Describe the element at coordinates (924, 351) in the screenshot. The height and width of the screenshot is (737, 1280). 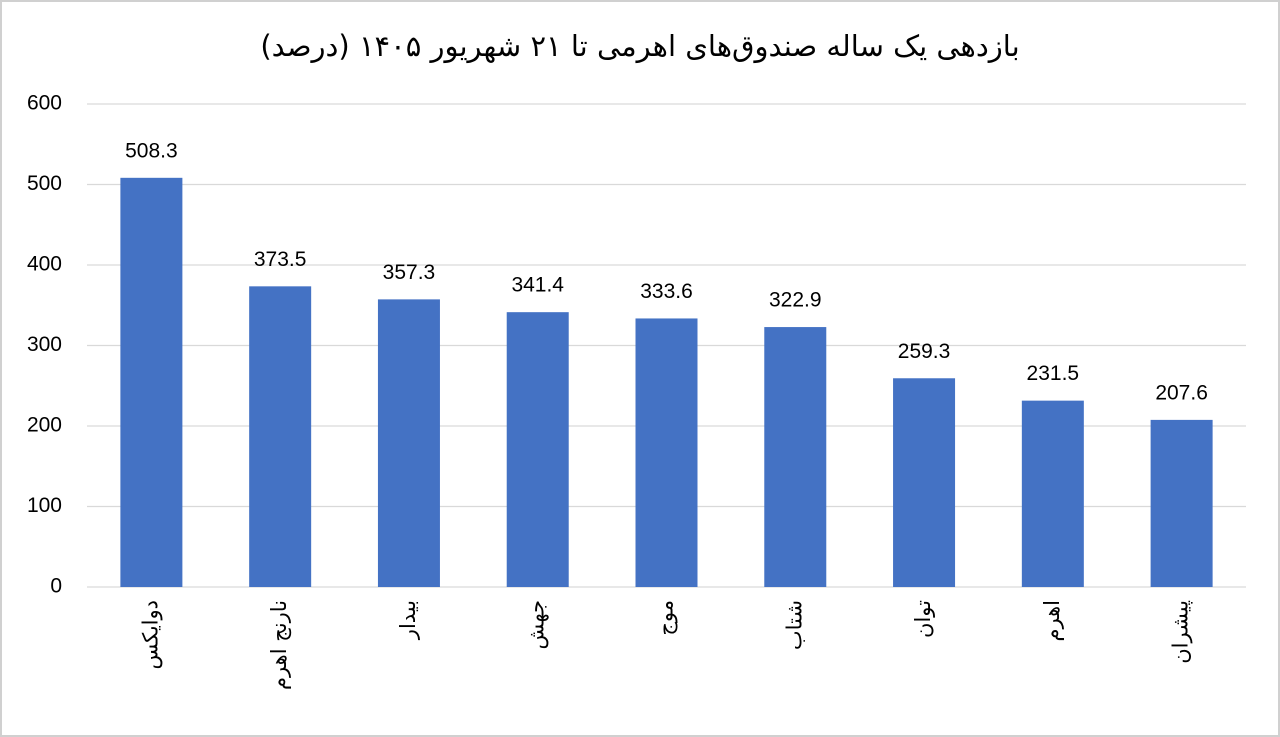
I see `value-label: 259.3` at that location.